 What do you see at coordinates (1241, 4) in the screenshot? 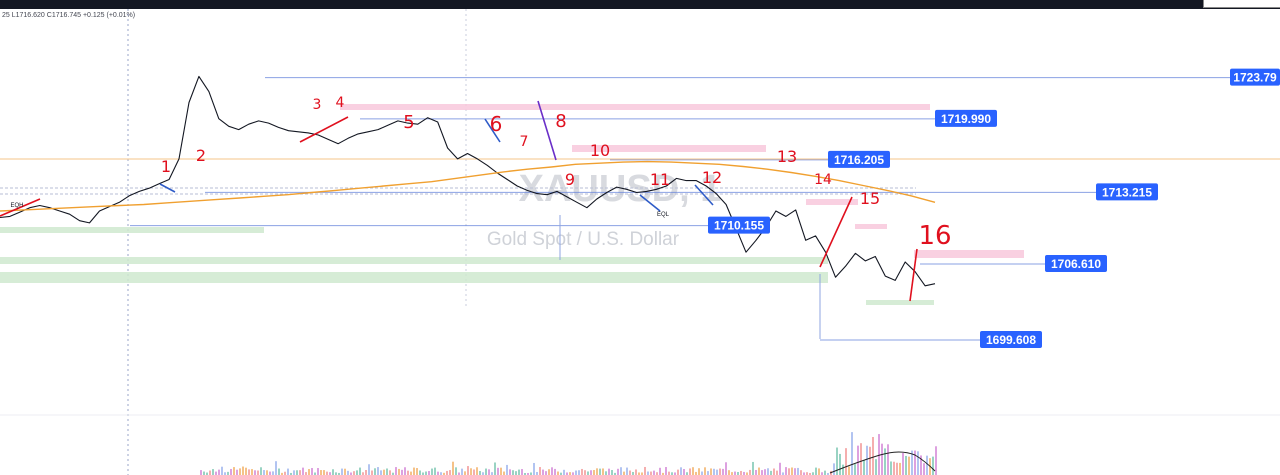
I see `top-right-panel` at bounding box center [1241, 4].